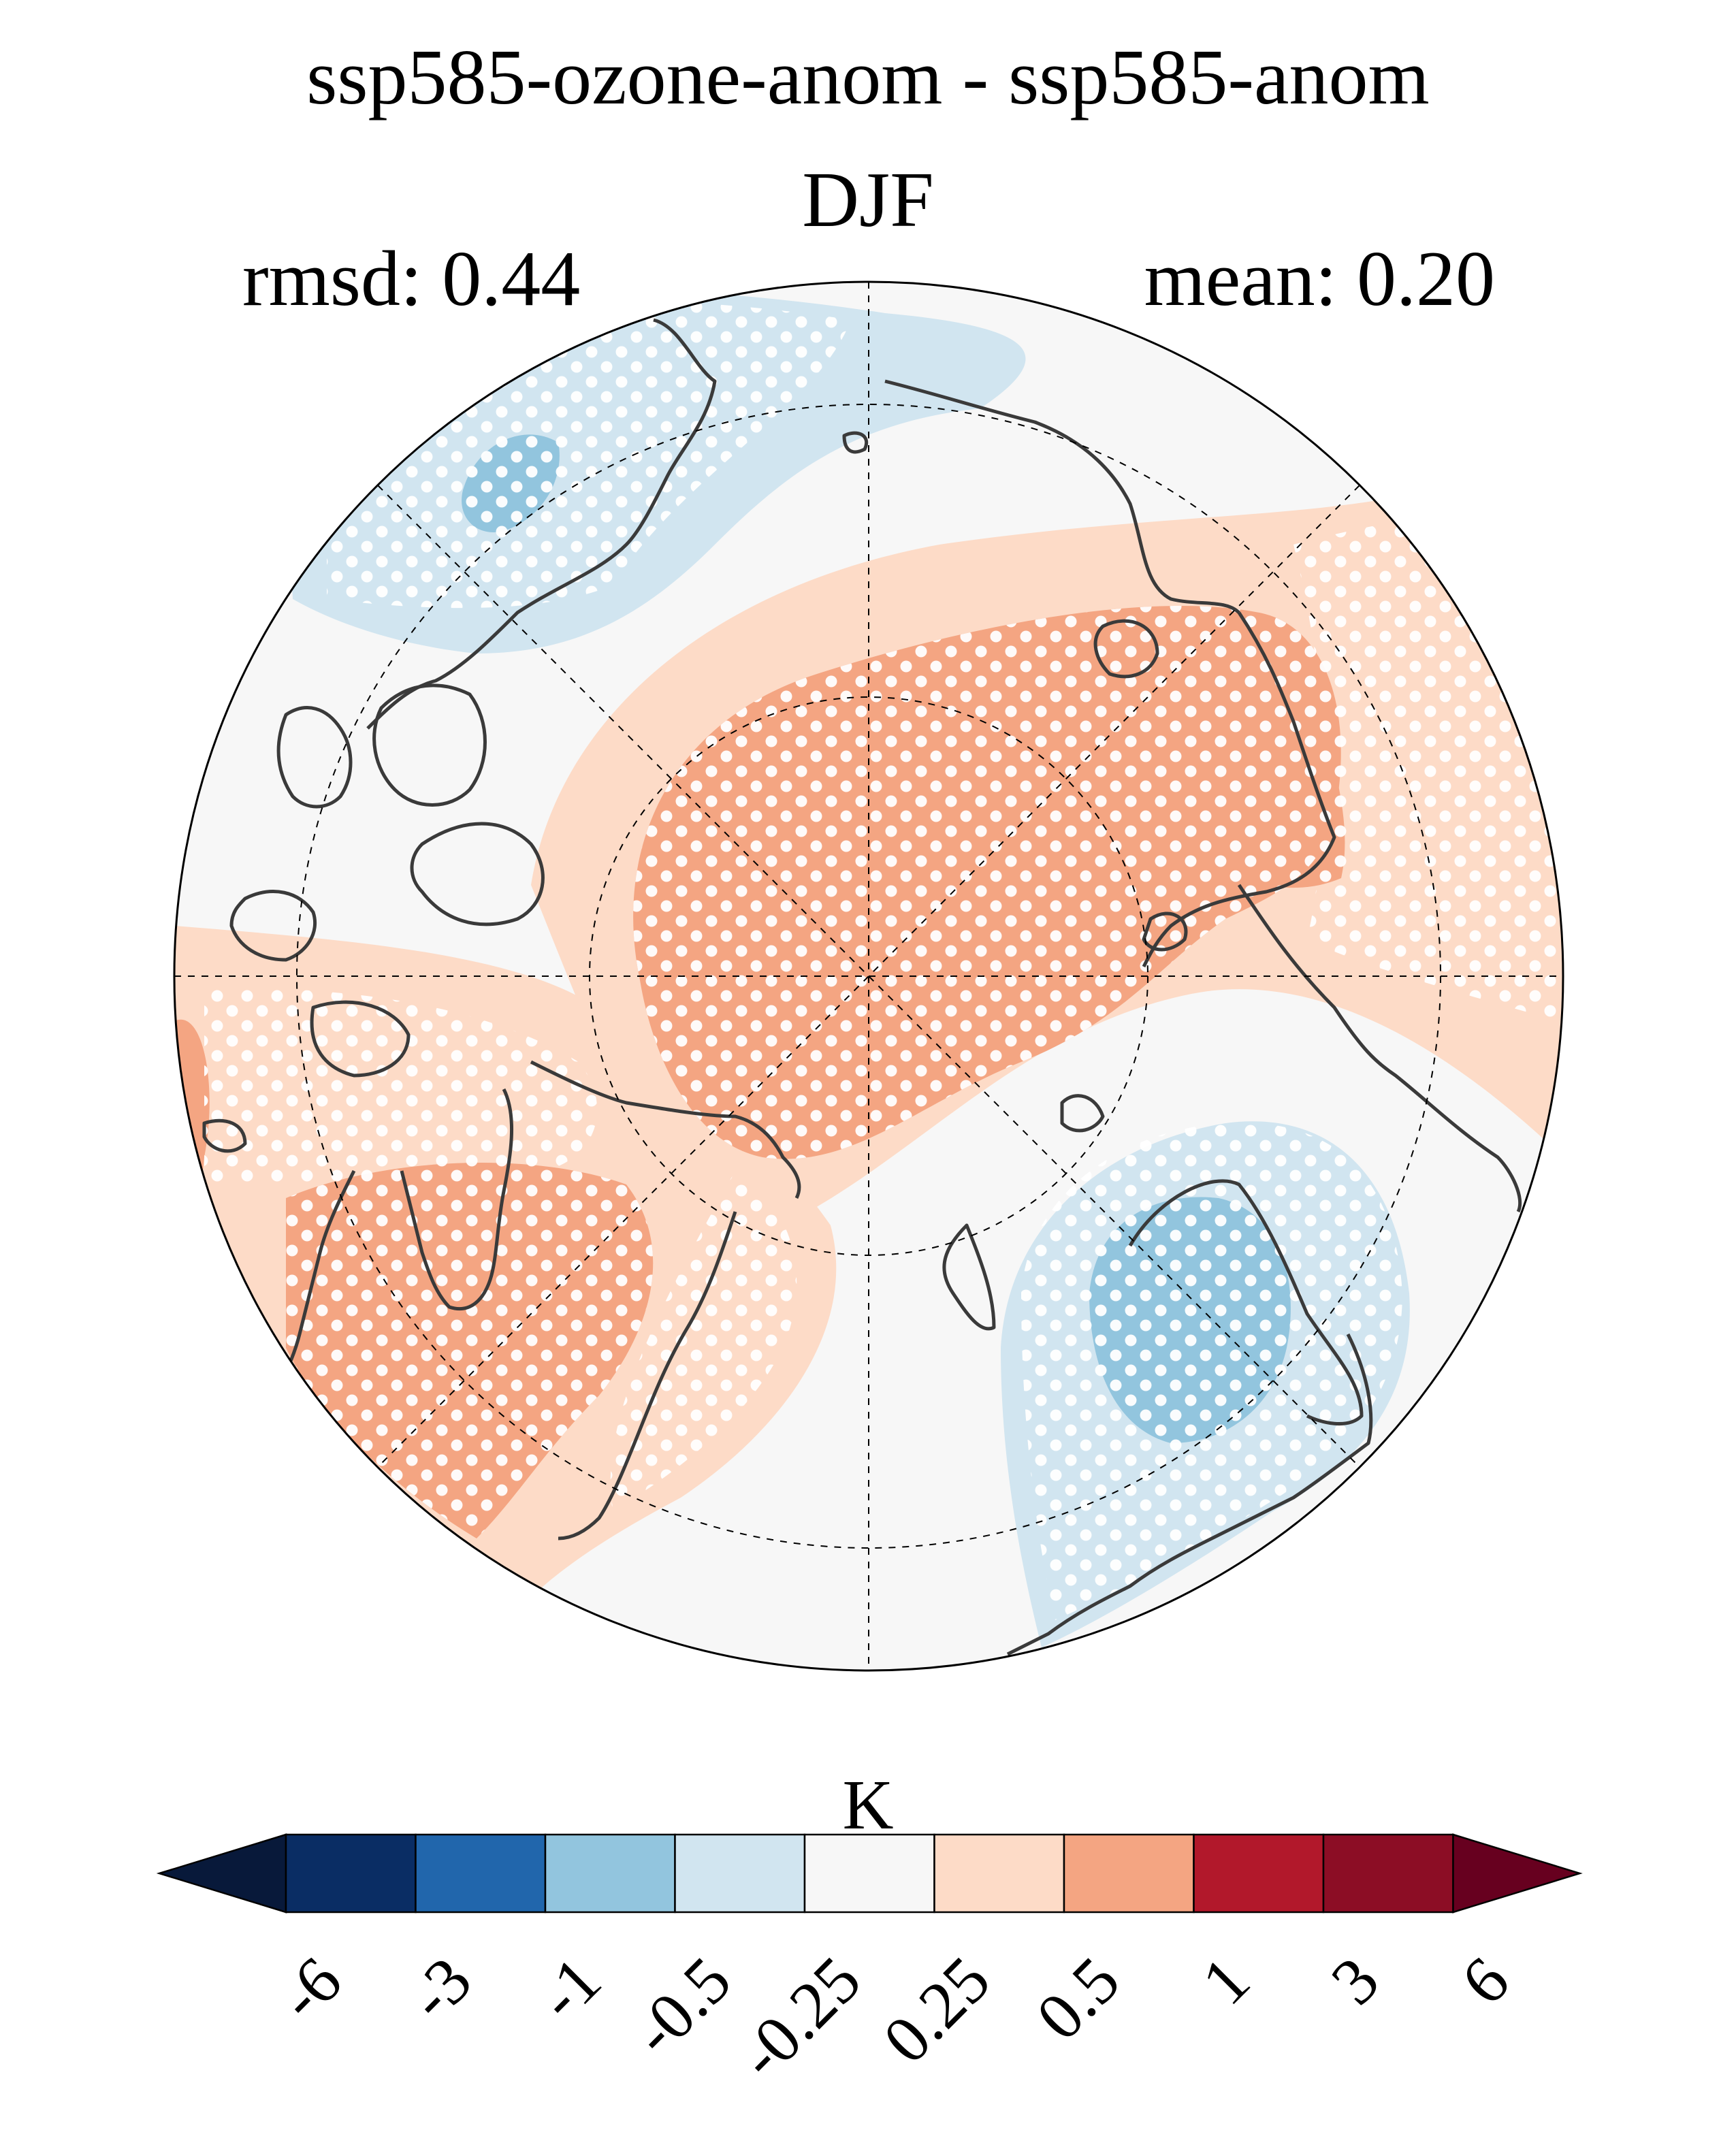  I want to click on season-subtitle: DJF, so click(868, 200).